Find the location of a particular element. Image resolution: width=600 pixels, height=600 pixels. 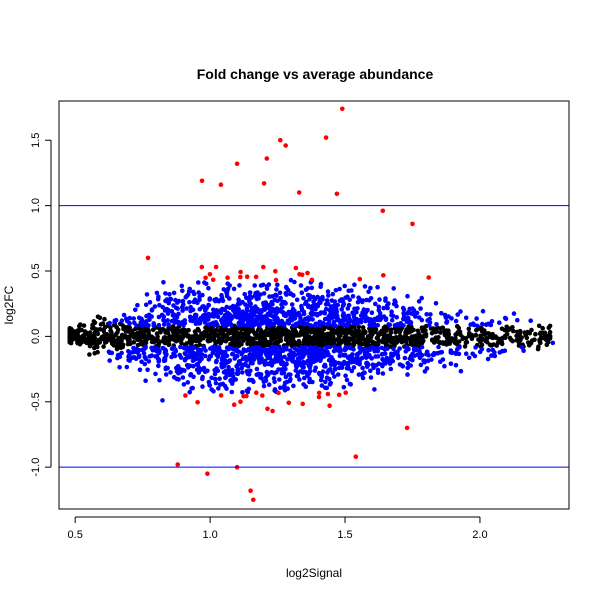

y-tick-label: 0.0 is located at coordinates (36, 336).